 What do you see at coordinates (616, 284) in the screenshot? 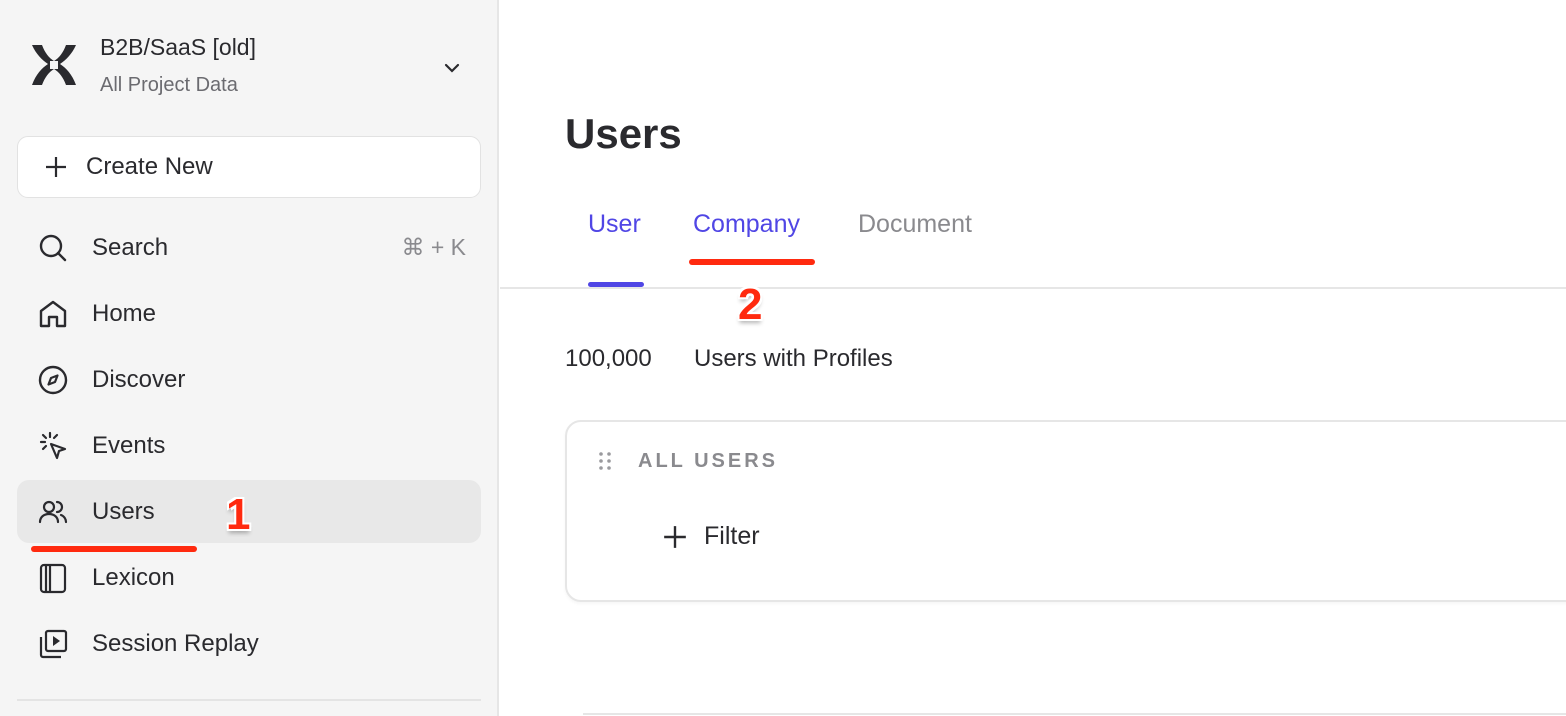
I see `active-tab-indicator` at bounding box center [616, 284].